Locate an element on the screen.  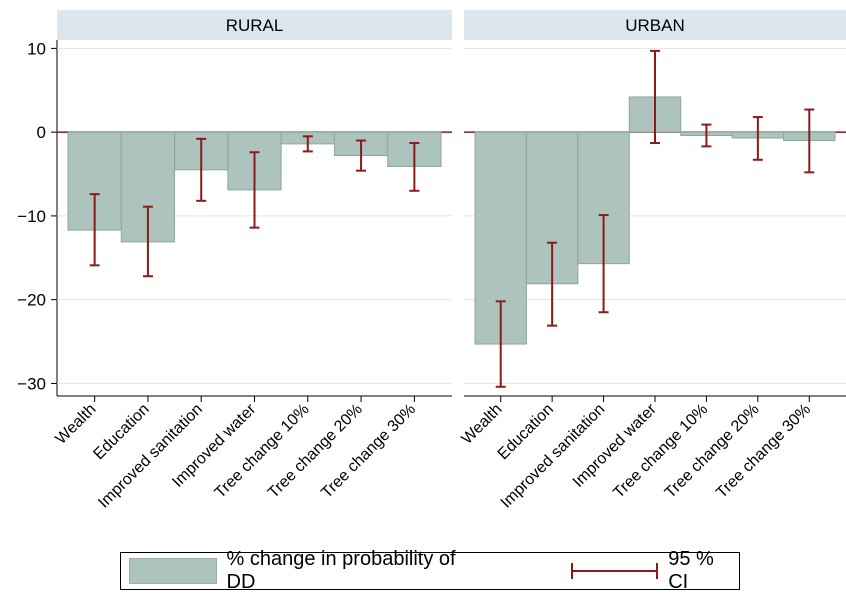
panel-title: URBAN is located at coordinates (655, 25).